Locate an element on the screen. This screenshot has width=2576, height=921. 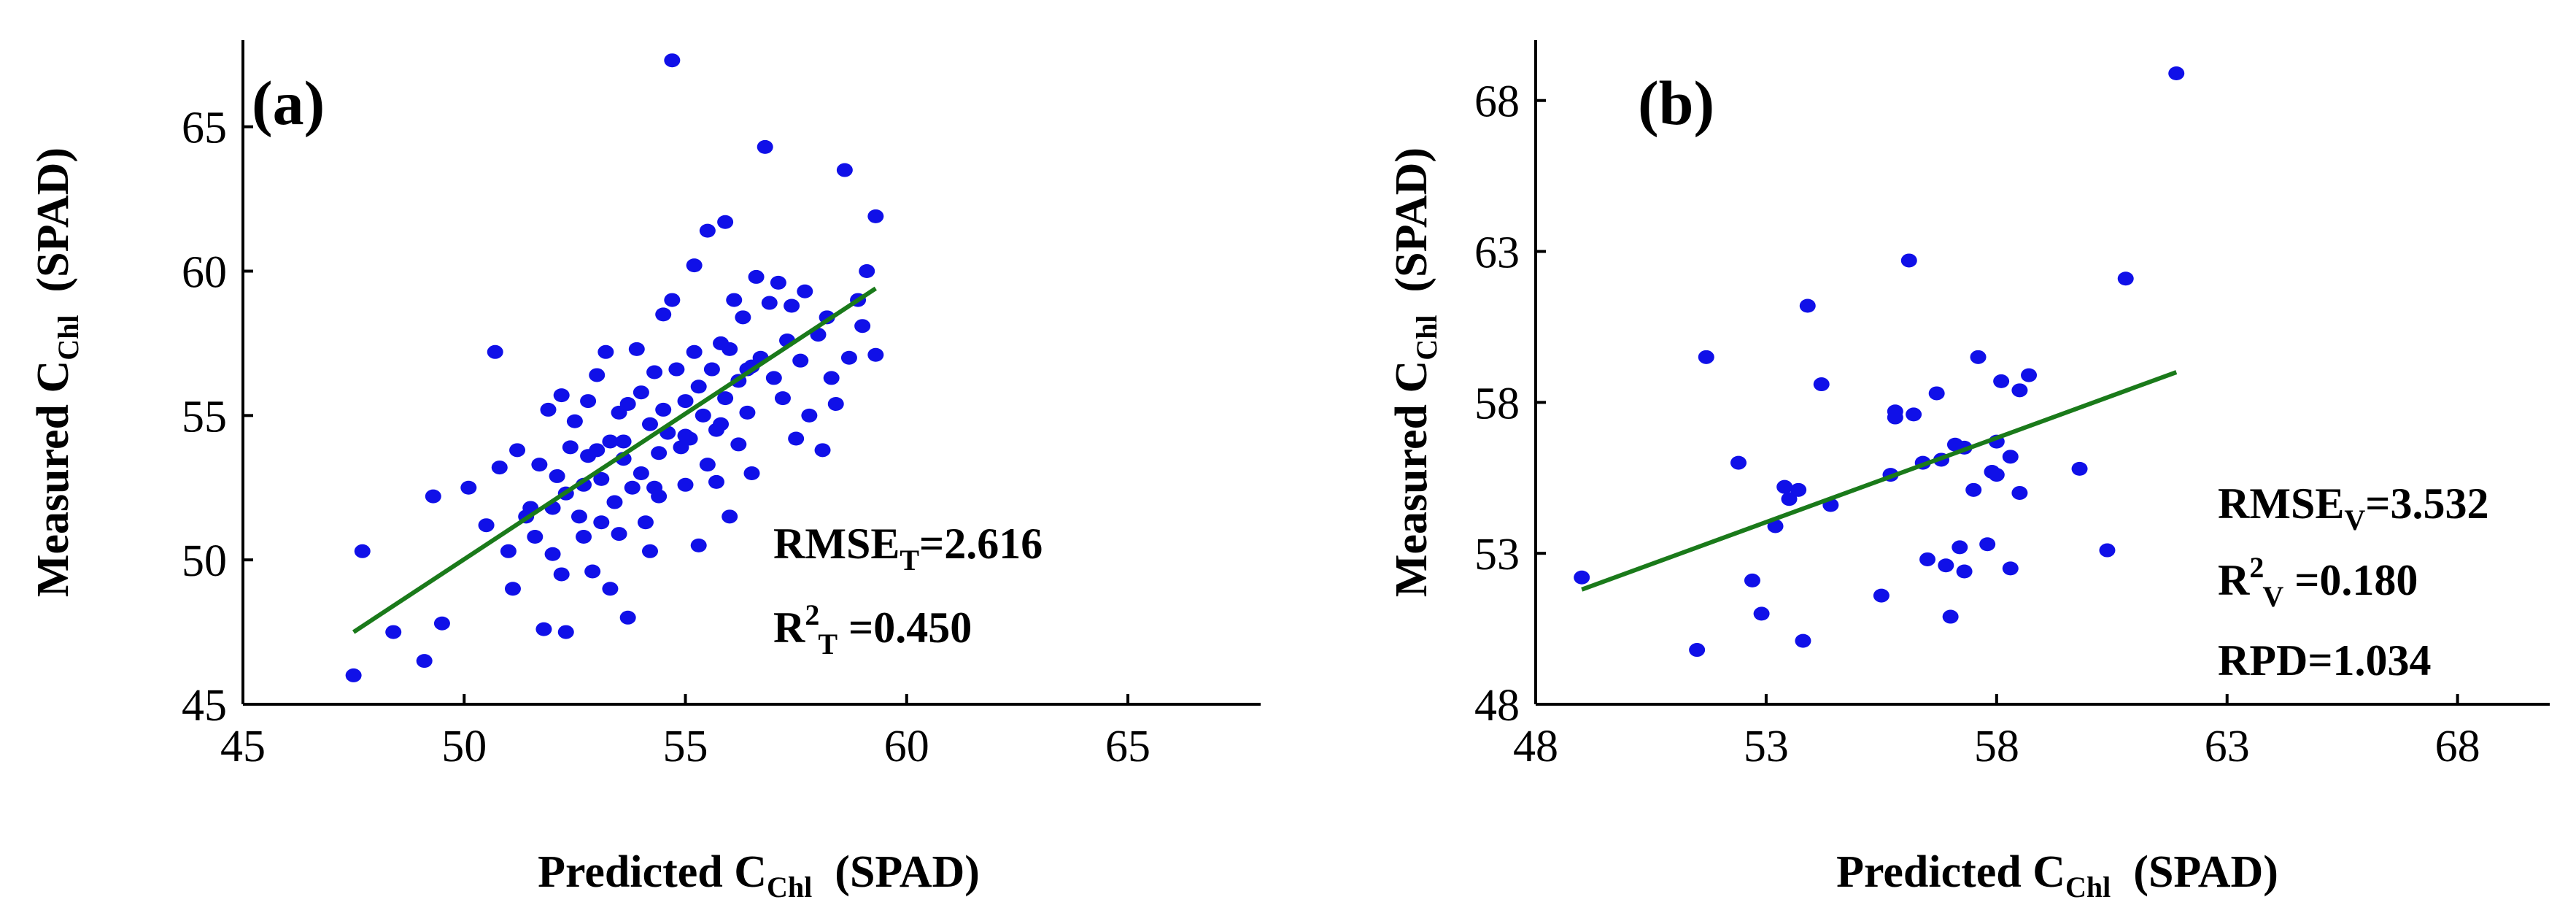
x-tick-label: 58 is located at coordinates (1996, 746).